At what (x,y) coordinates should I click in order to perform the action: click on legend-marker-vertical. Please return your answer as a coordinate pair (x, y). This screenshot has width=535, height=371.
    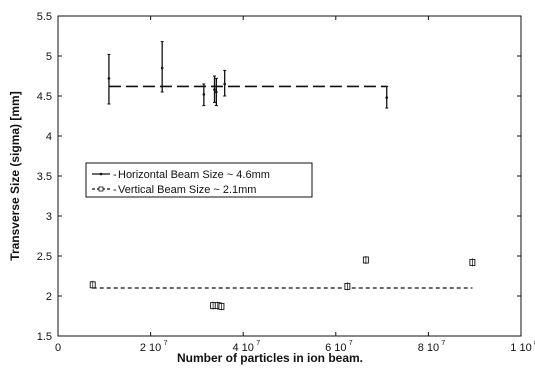
    Looking at the image, I should click on (101, 189).